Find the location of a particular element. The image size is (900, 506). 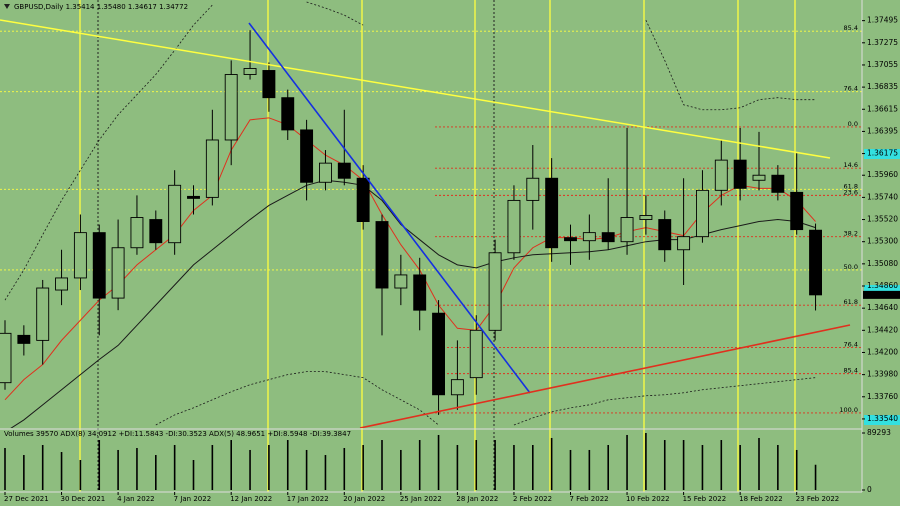

x-tick-label: 7 Feb 2022 is located at coordinates (589, 499).